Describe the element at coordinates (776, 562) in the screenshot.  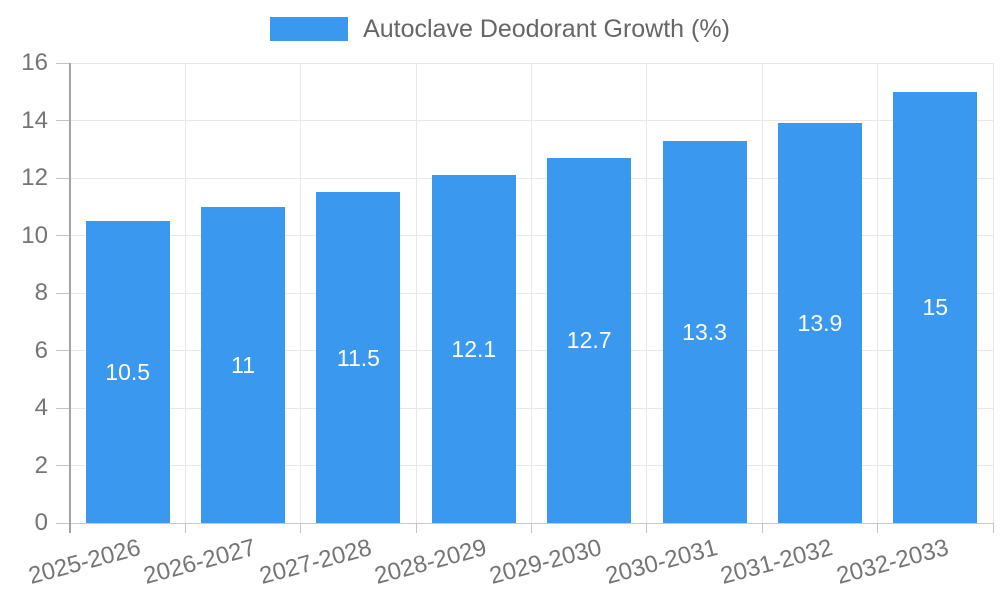
I see `x-tick-label: 2031-2032` at that location.